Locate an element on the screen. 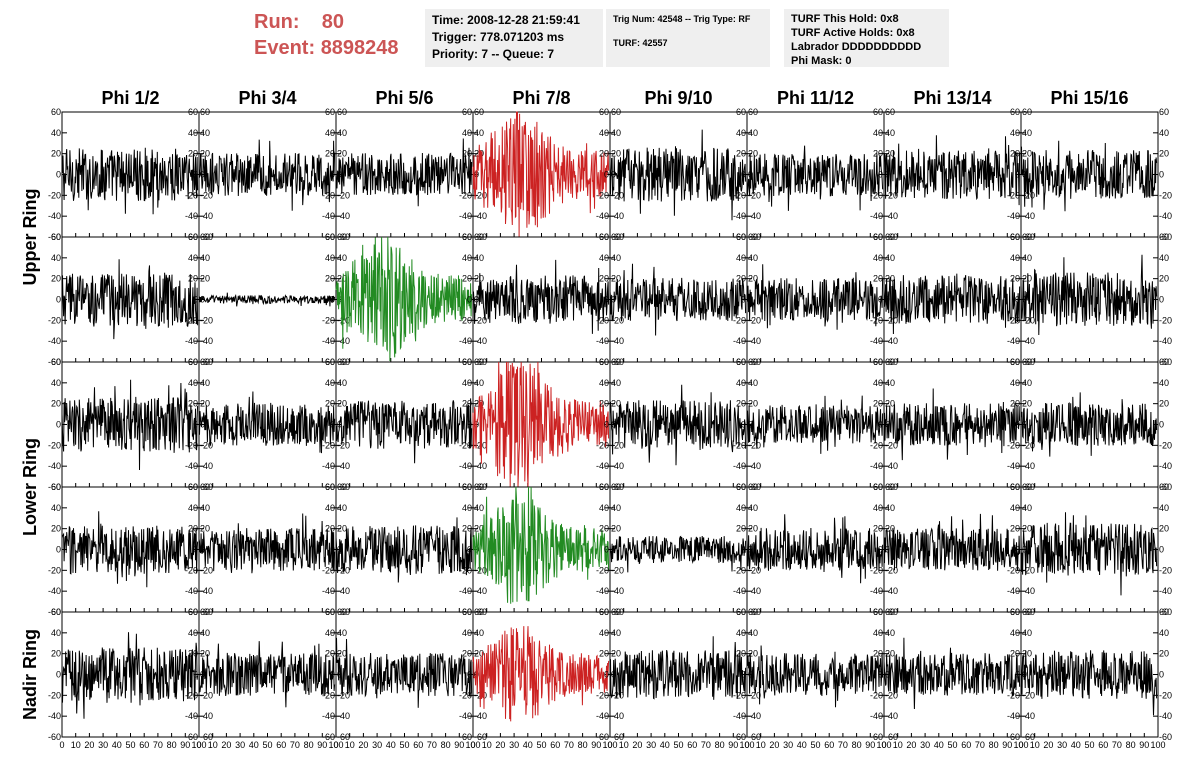  x-tick-label: 30 is located at coordinates (377, 745).